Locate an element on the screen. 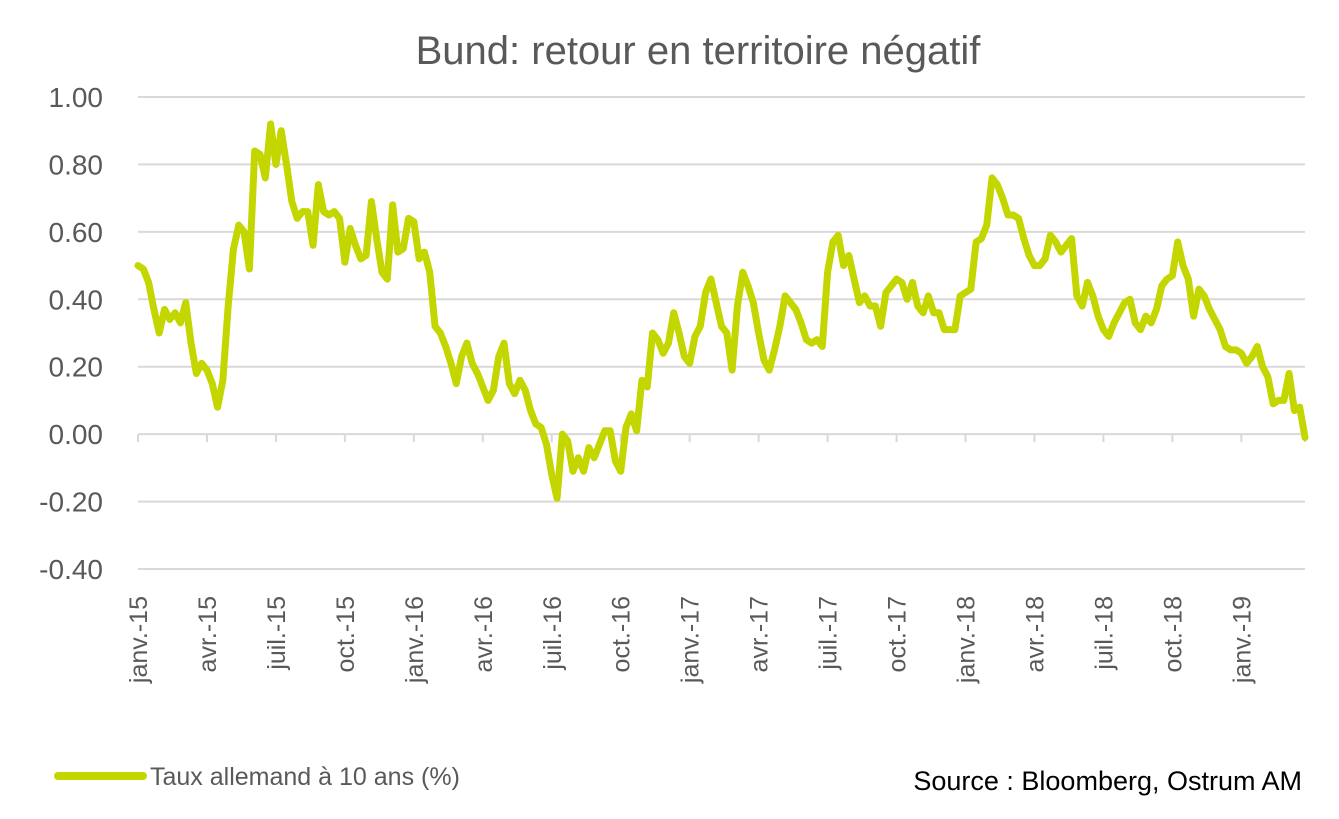  x-tick-label: janv.-19 is located at coordinates (1242, 640).